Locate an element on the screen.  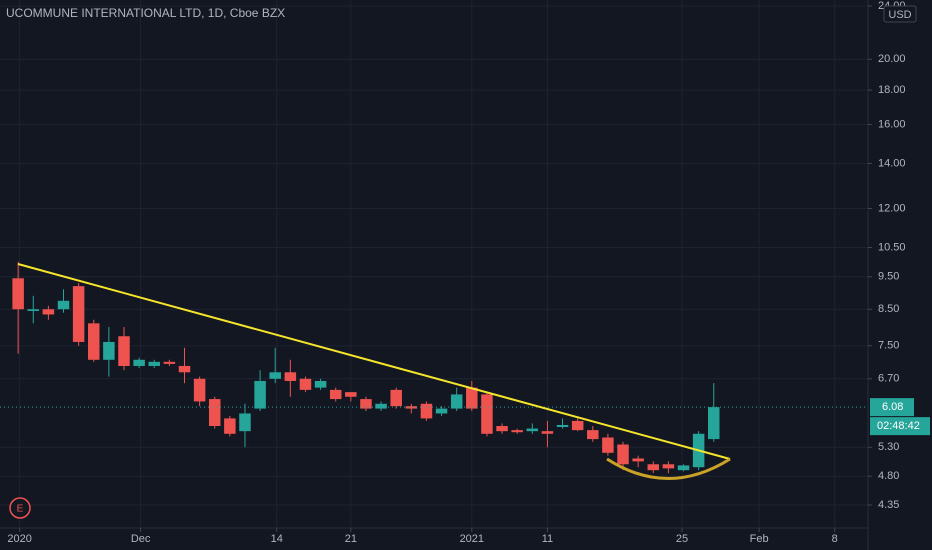
x-tick-label: 2020 is located at coordinates (19, 539).